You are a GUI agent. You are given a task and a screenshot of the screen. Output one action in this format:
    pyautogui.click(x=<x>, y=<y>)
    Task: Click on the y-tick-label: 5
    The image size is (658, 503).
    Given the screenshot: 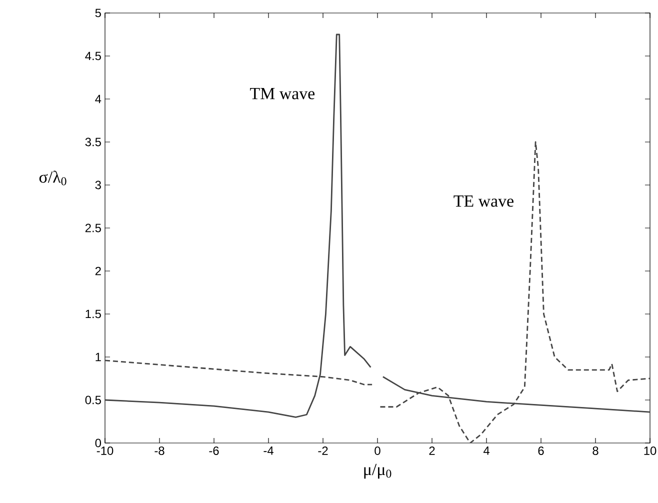 What is the action you would take?
    pyautogui.click(x=98, y=13)
    